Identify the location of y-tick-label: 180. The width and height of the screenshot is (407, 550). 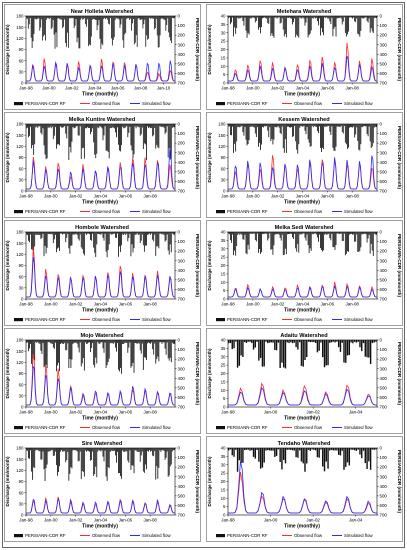
(20, 448).